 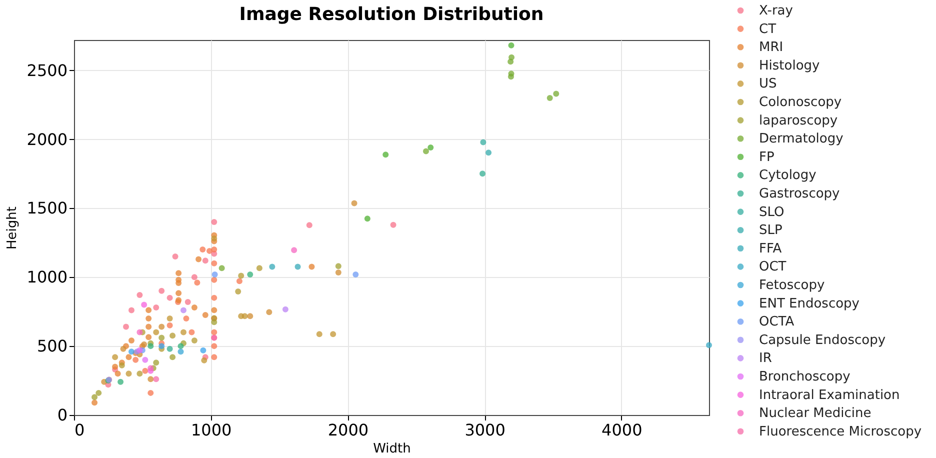 What do you see at coordinates (770, 248) in the screenshot?
I see `legend-label: FFA` at bounding box center [770, 248].